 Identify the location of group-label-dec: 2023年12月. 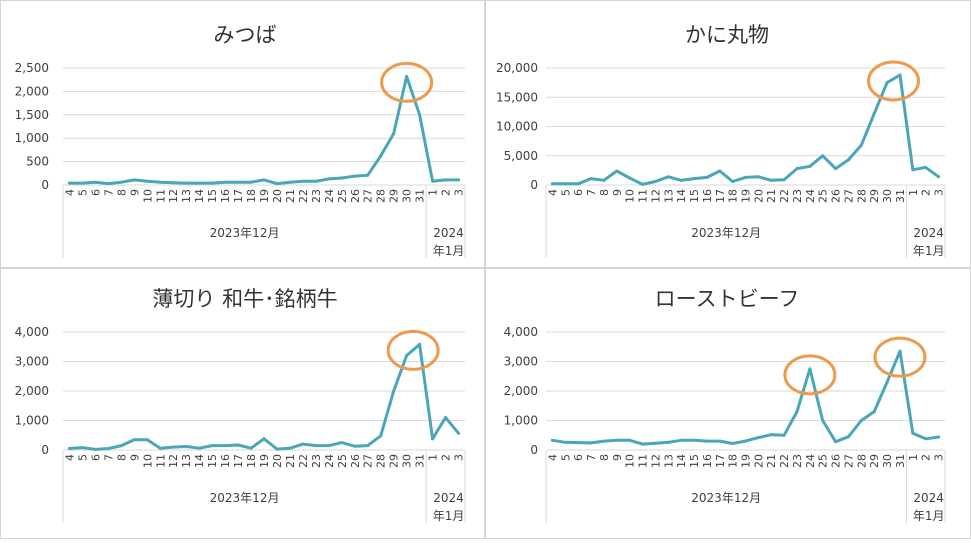
(245, 498).